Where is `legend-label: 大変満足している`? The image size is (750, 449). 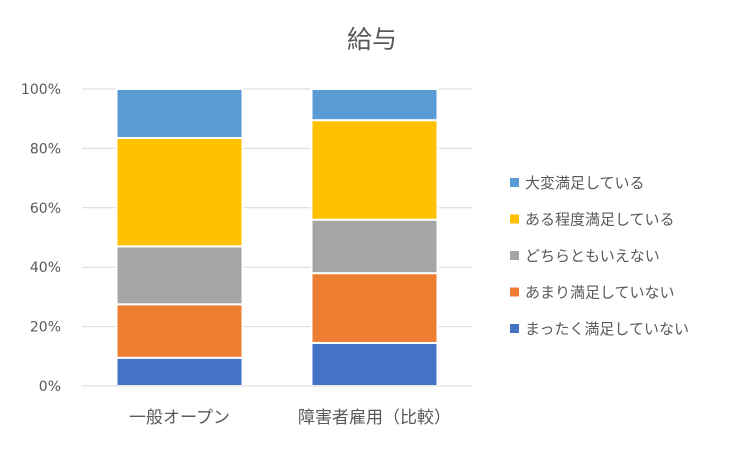 legend-label: 大変満足している is located at coordinates (585, 183).